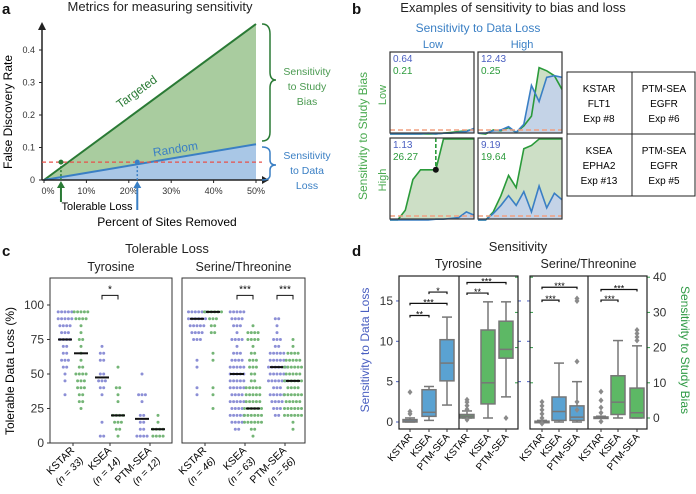 The image size is (696, 494). I want to click on y-tick-label-right: 30, so click(660, 312).